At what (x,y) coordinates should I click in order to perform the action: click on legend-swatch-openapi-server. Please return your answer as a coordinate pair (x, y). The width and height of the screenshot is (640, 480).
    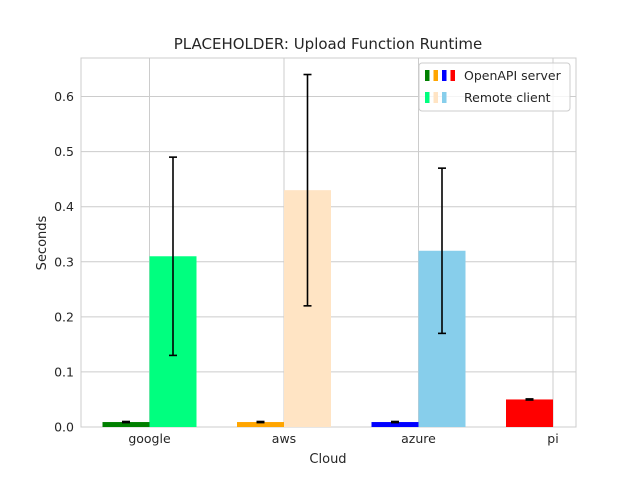
    Looking at the image, I should click on (440, 75).